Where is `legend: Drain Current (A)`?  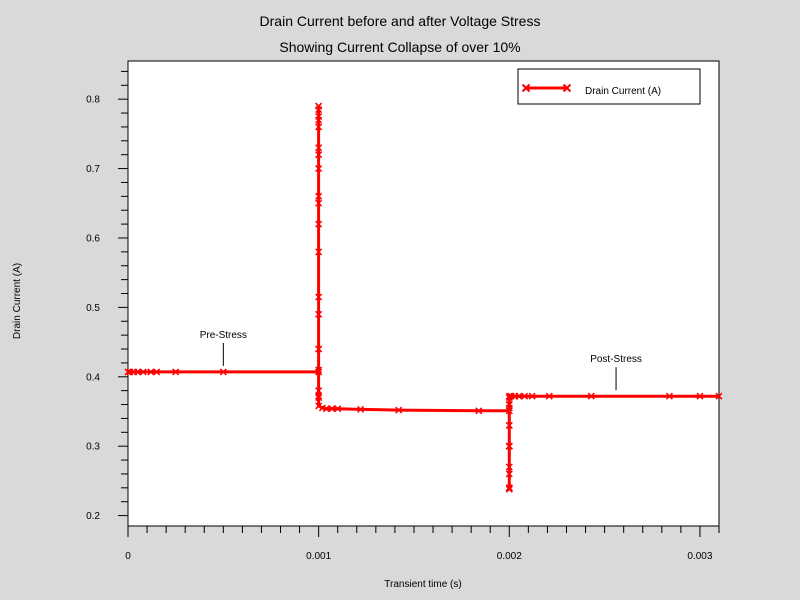
legend: Drain Current (A) is located at coordinates (609, 86).